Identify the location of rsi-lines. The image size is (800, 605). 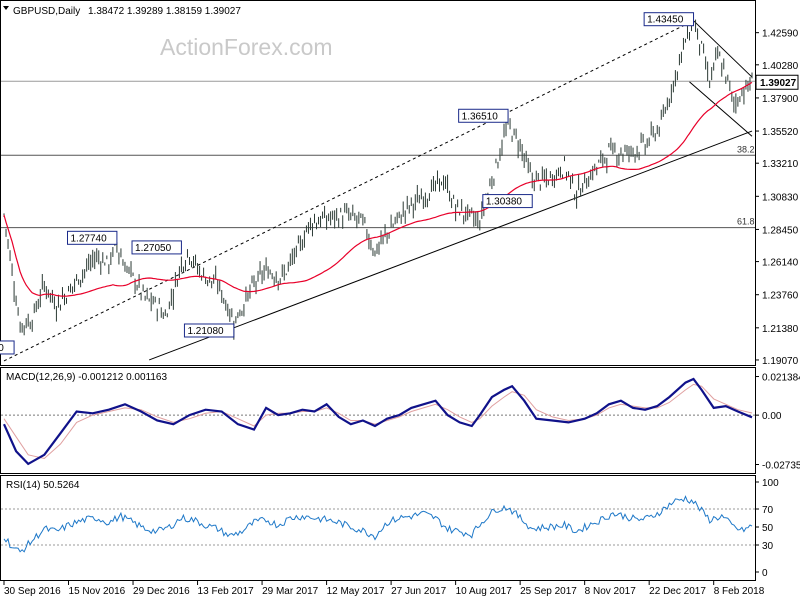
(378, 524).